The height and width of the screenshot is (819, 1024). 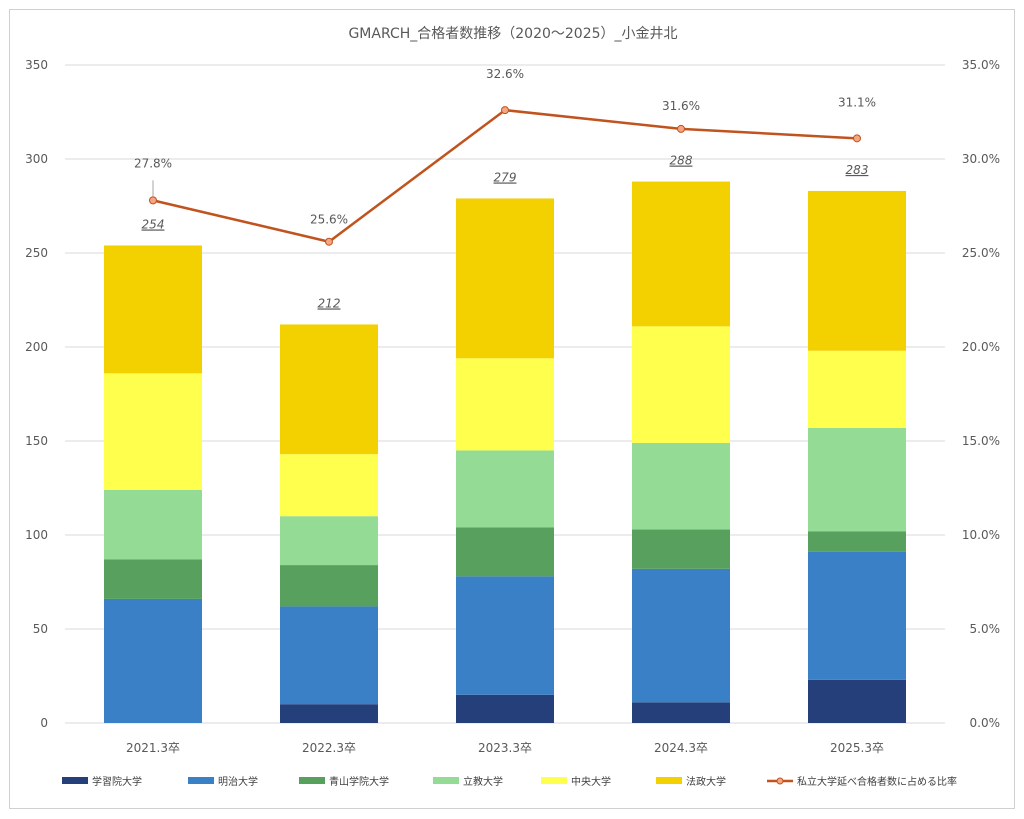 What do you see at coordinates (981, 535) in the screenshot?
I see `y2-tick-label: 10.0%` at bounding box center [981, 535].